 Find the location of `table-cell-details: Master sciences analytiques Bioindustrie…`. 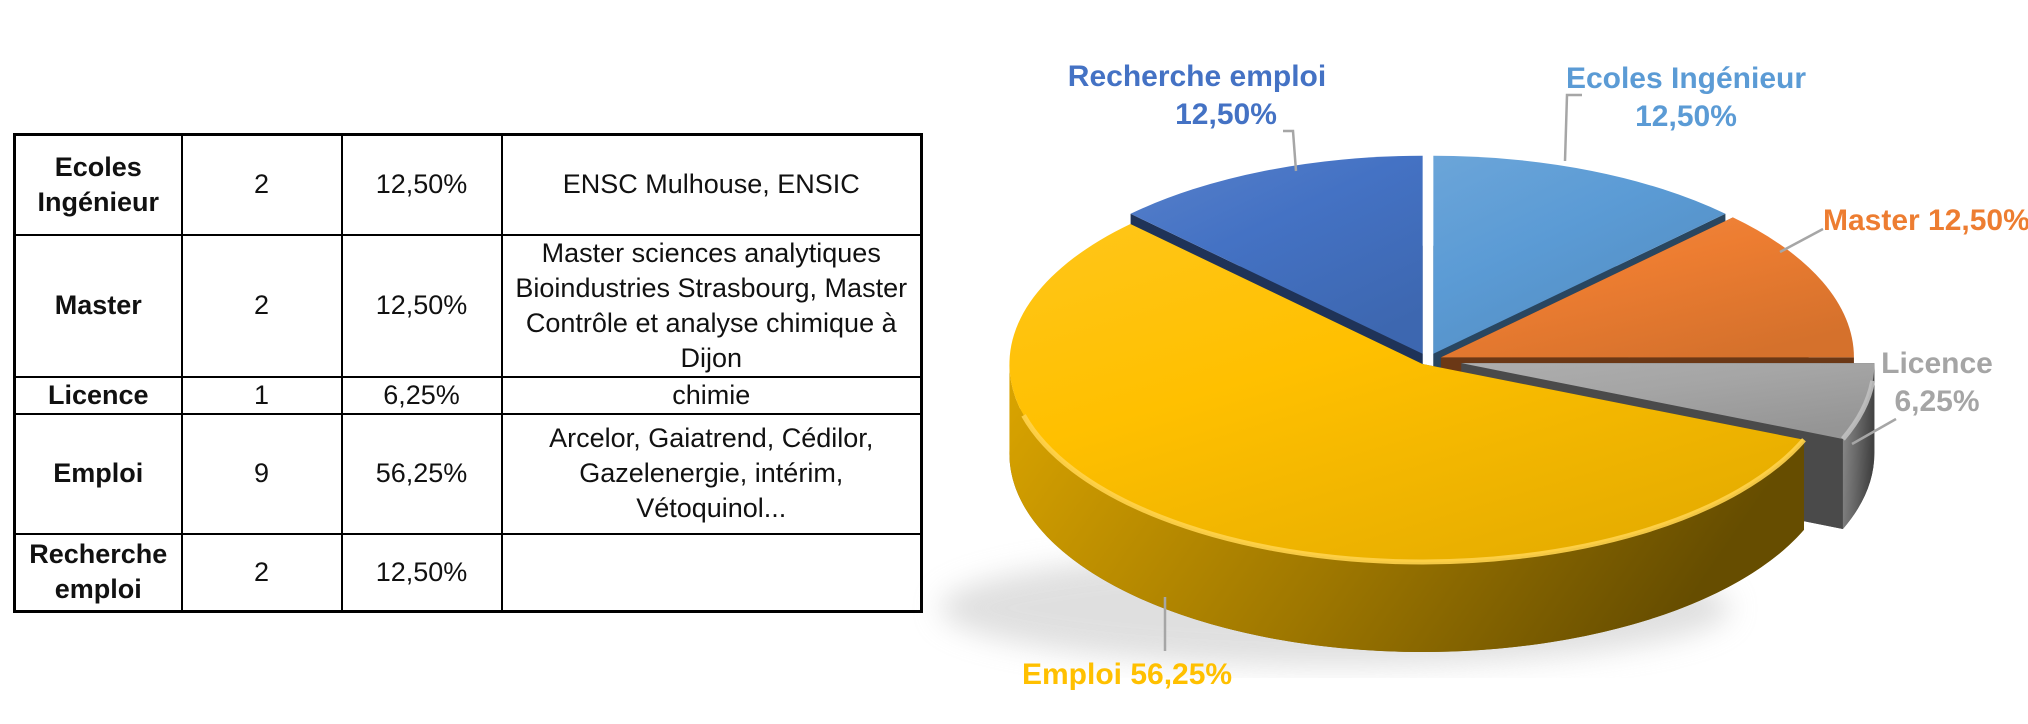

table-cell-details: Master sciences analytiques Bioindustrie… is located at coordinates (711, 305).